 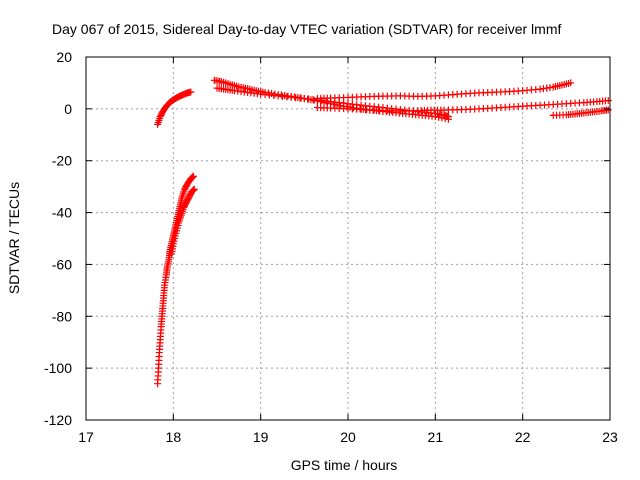 What do you see at coordinates (86, 437) in the screenshot?
I see `x-tick-label: 17` at bounding box center [86, 437].